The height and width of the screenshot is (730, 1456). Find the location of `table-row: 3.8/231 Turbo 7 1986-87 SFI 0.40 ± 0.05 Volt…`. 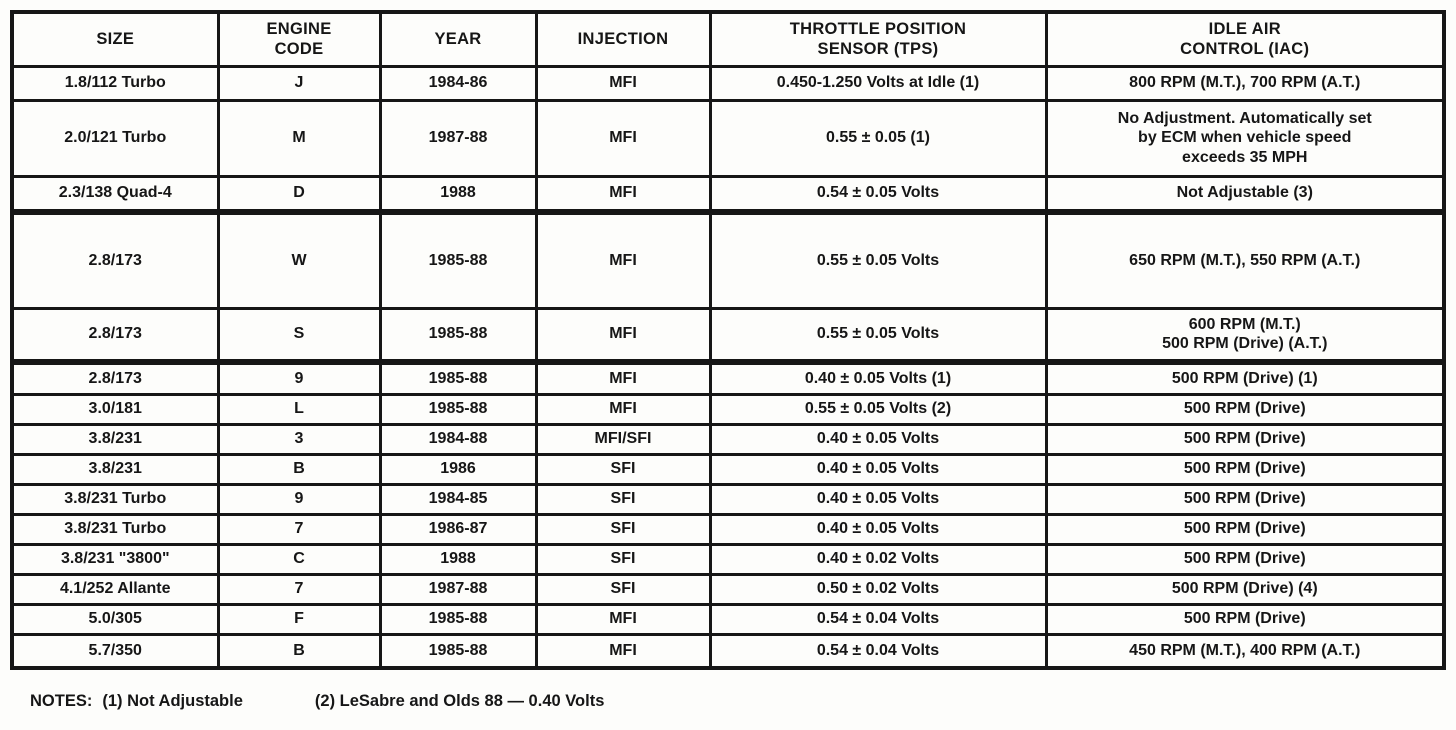

table-row: 3.8/231 Turbo 7 1986-87 SFI 0.40 ± 0.05 Volt… is located at coordinates (728, 529).